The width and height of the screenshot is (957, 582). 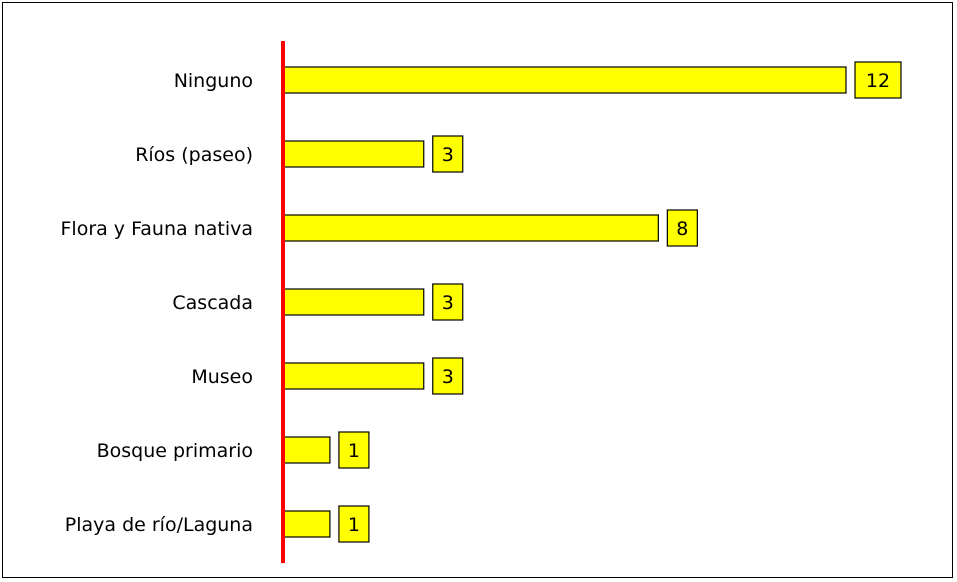 What do you see at coordinates (212, 303) in the screenshot?
I see `category-label: Cascada` at bounding box center [212, 303].